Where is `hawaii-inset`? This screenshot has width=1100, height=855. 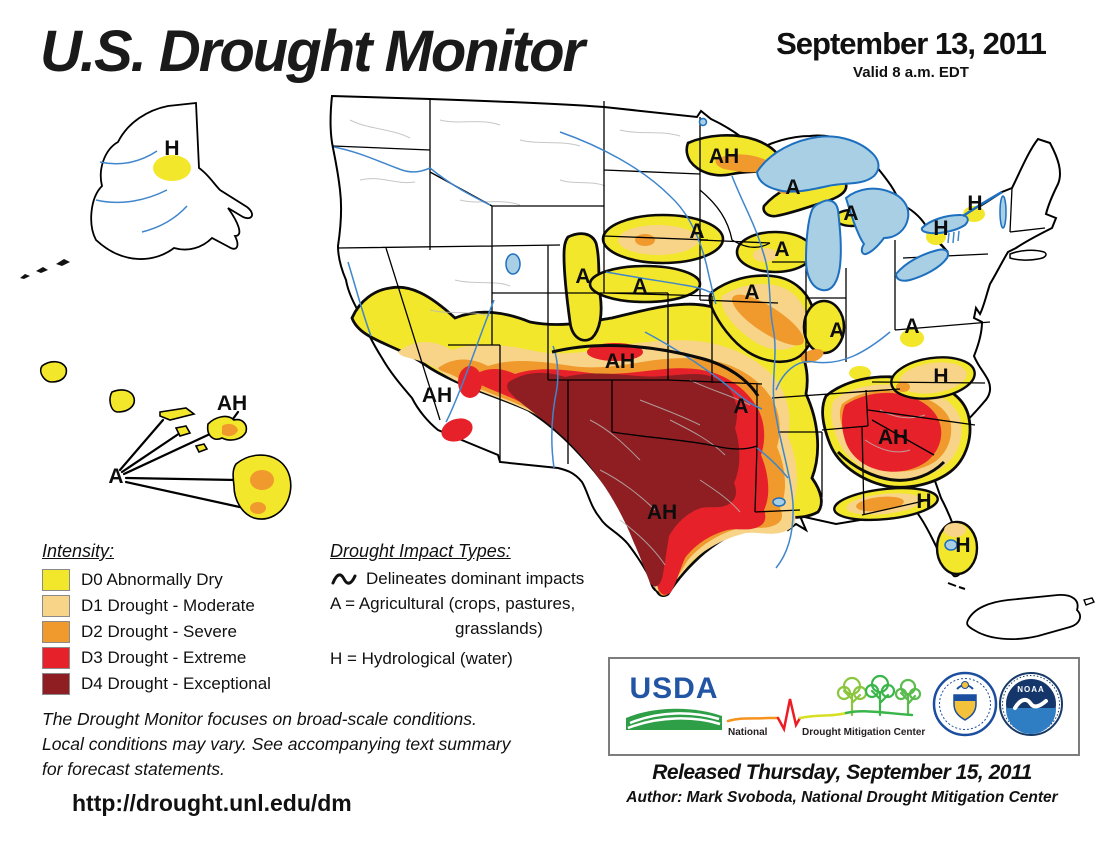
hawaii-inset is located at coordinates (165, 440).